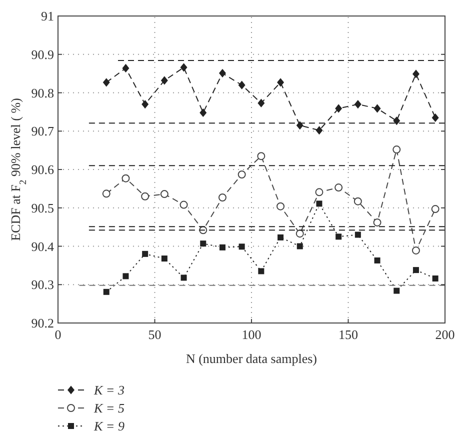  I want to click on x-axis-title: N (number data samples), so click(252, 358).